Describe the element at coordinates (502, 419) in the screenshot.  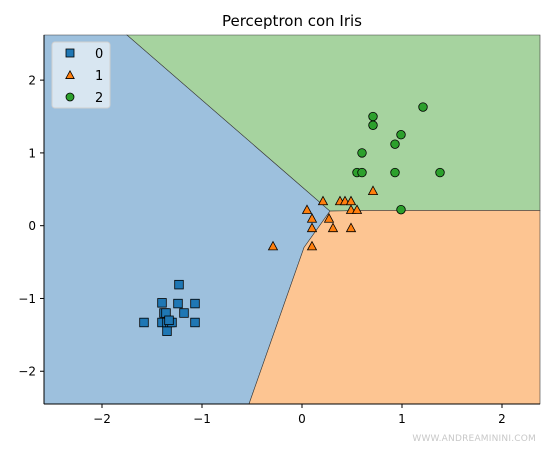
I see `x-tick-label: 2` at that location.